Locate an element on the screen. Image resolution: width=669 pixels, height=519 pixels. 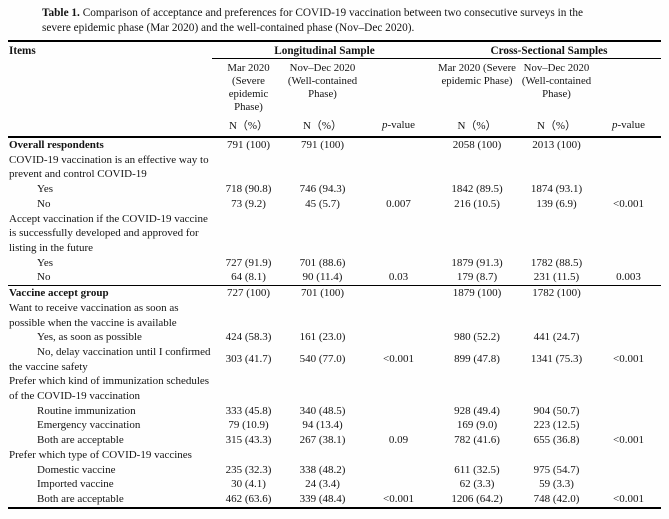
row-label: Yes is located at coordinates (45, 262).